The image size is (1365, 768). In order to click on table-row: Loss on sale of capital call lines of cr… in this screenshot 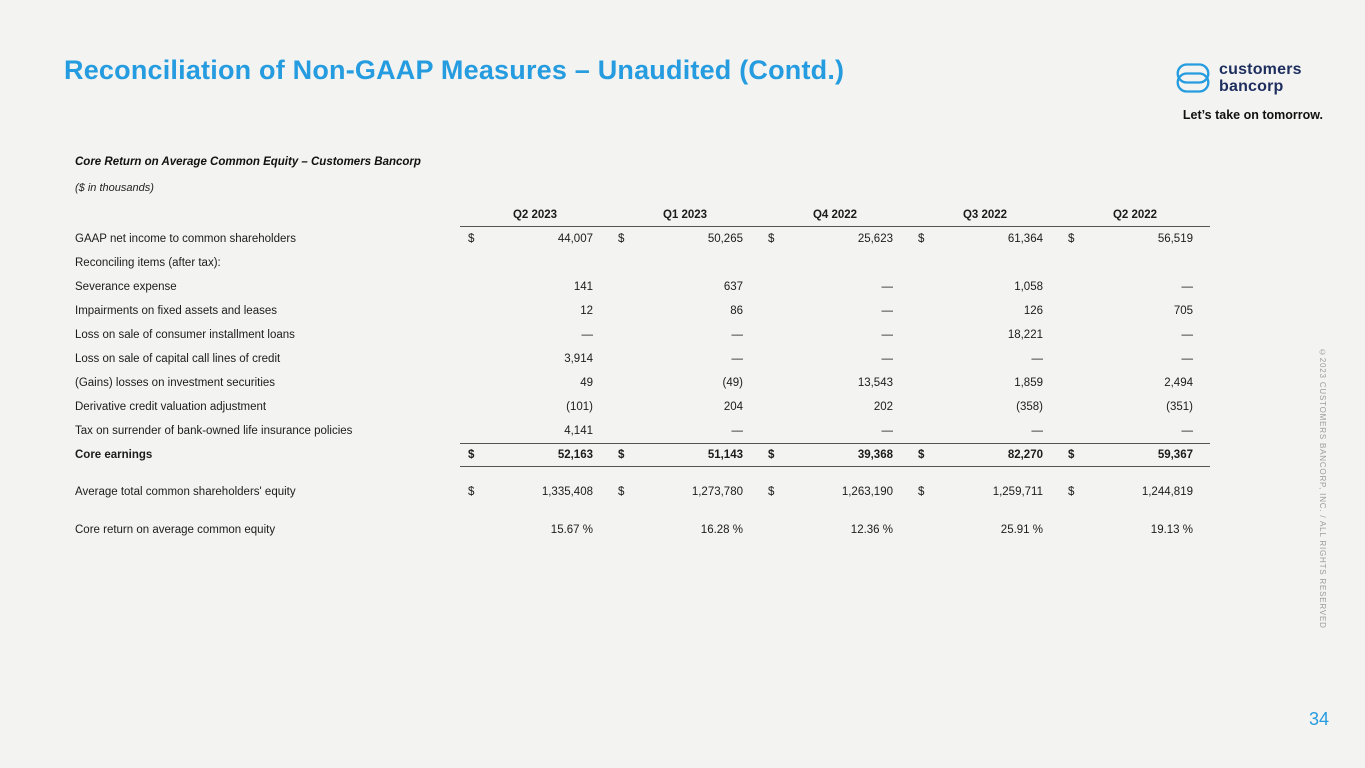, I will do `click(642, 359)`.